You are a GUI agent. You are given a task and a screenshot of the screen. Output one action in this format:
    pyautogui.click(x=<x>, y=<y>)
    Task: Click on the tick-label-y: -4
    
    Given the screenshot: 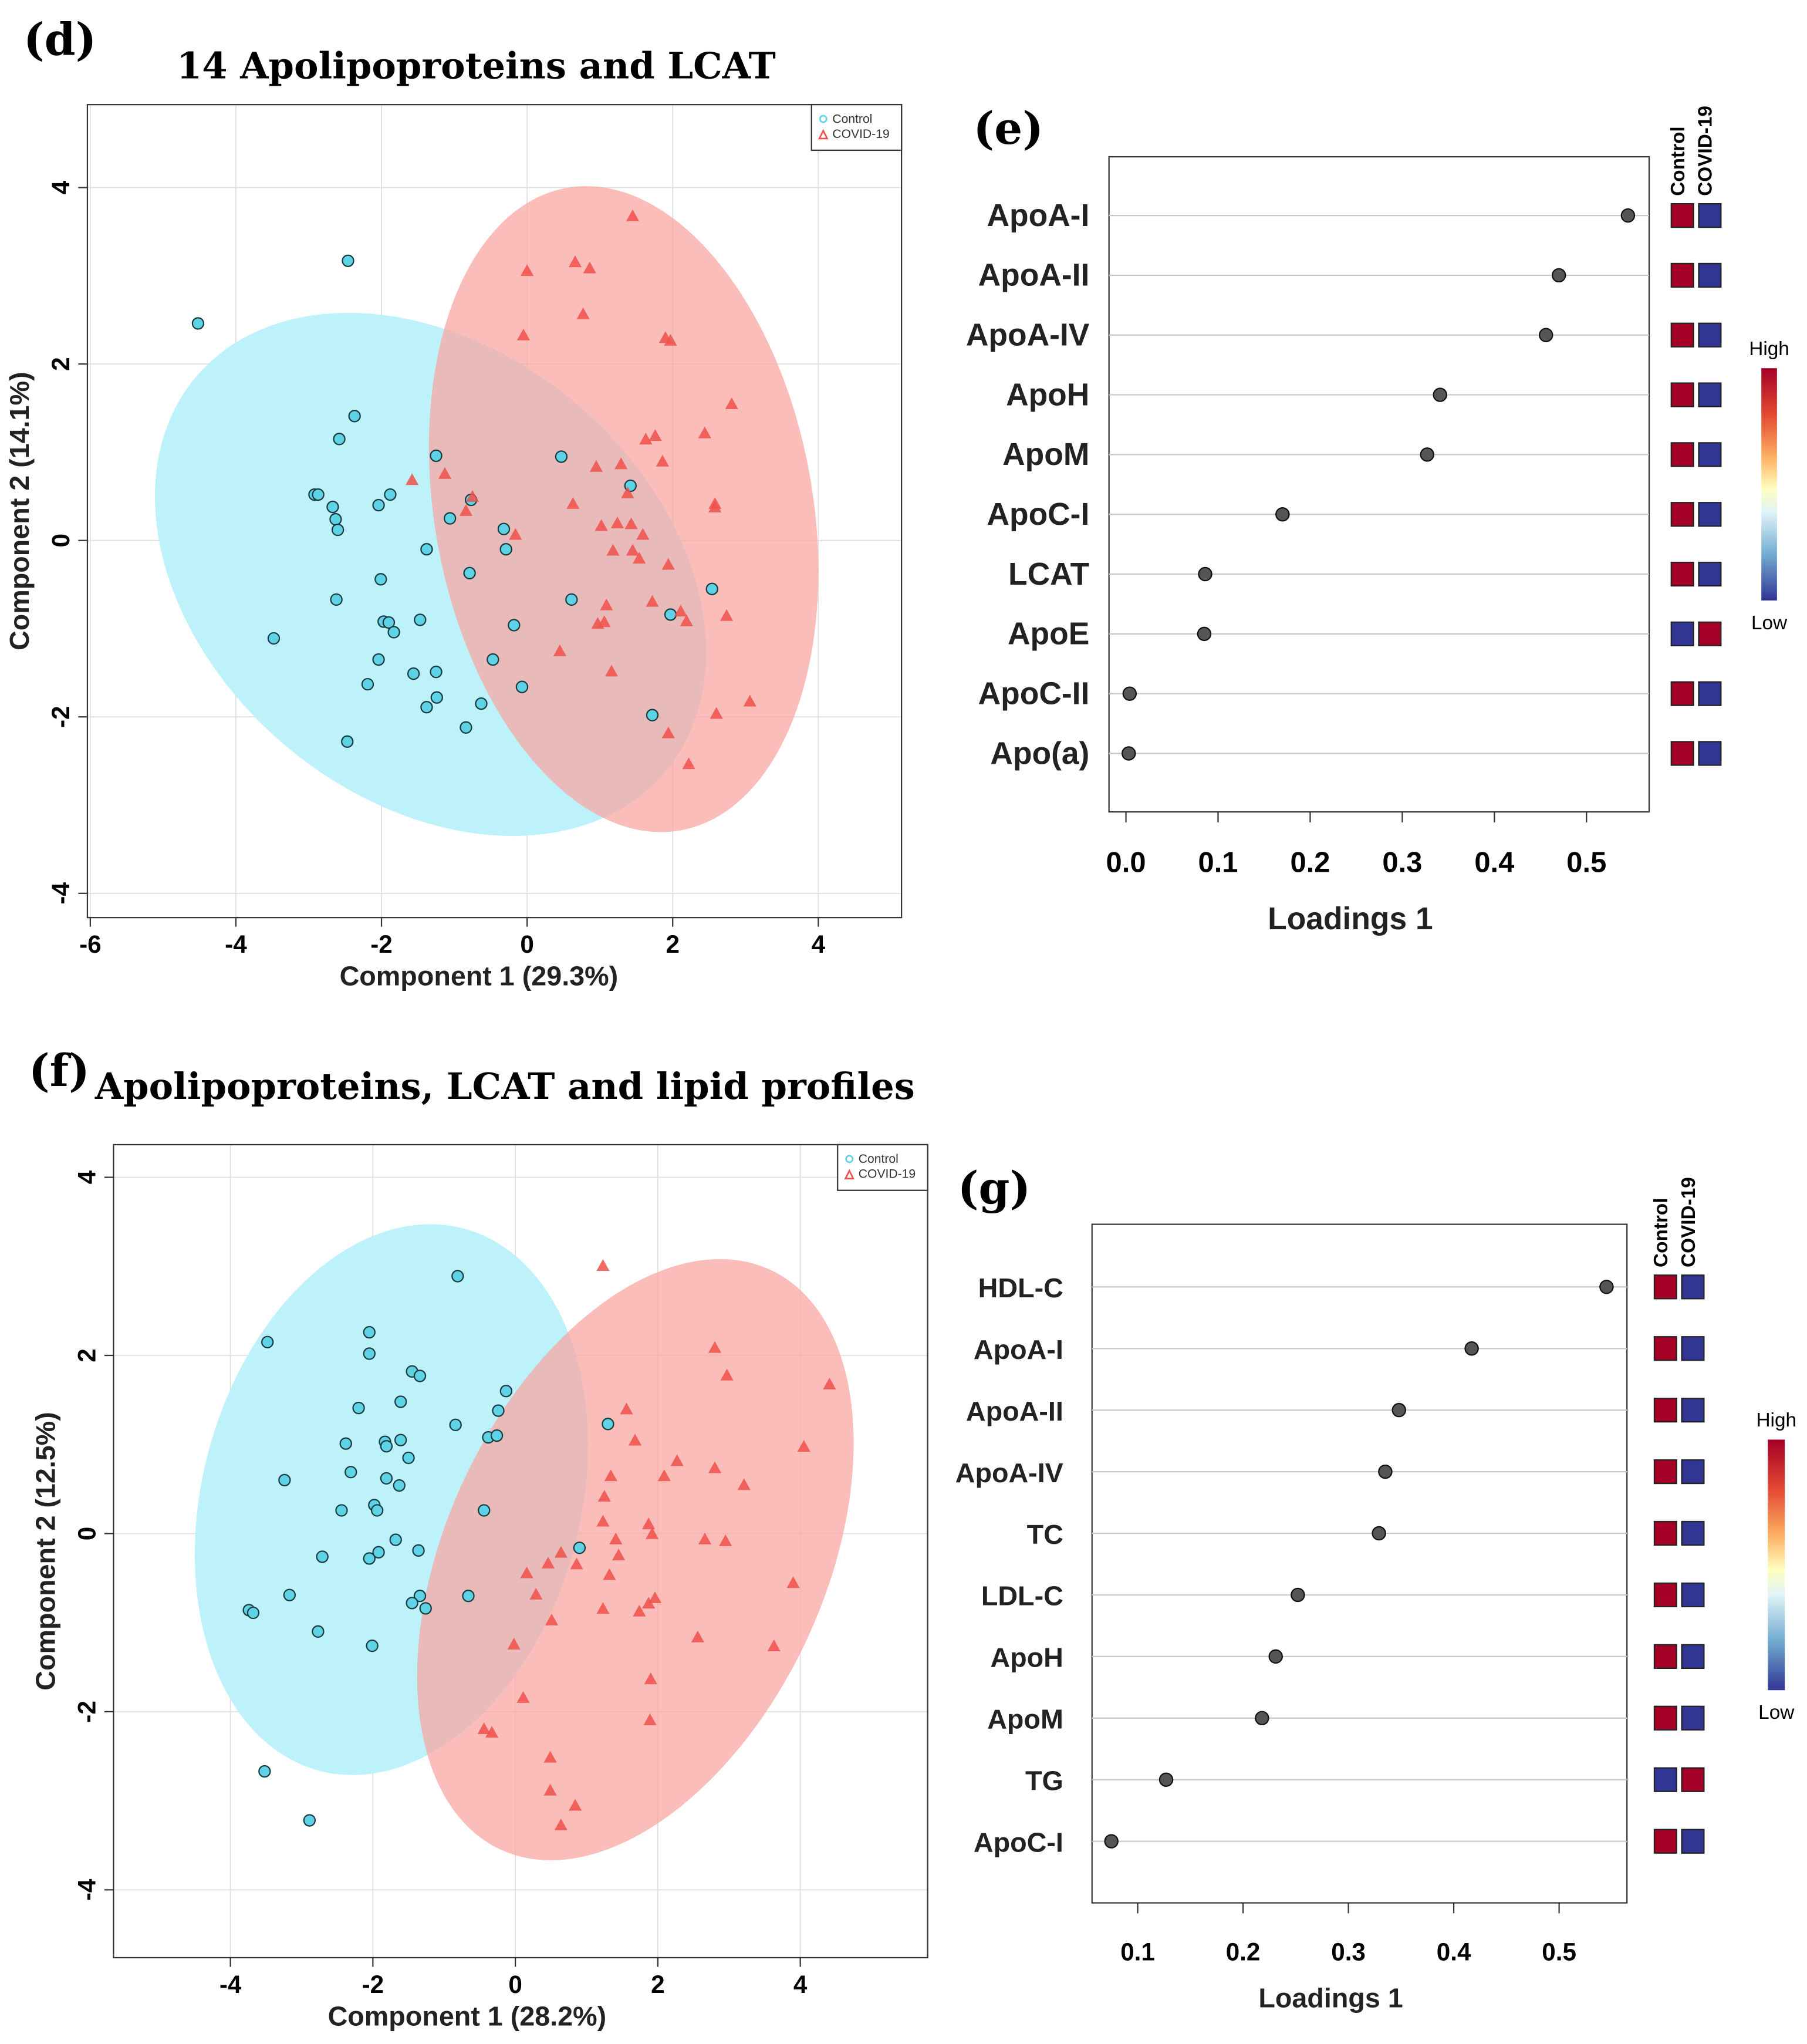 What is the action you would take?
    pyautogui.click(x=61, y=893)
    